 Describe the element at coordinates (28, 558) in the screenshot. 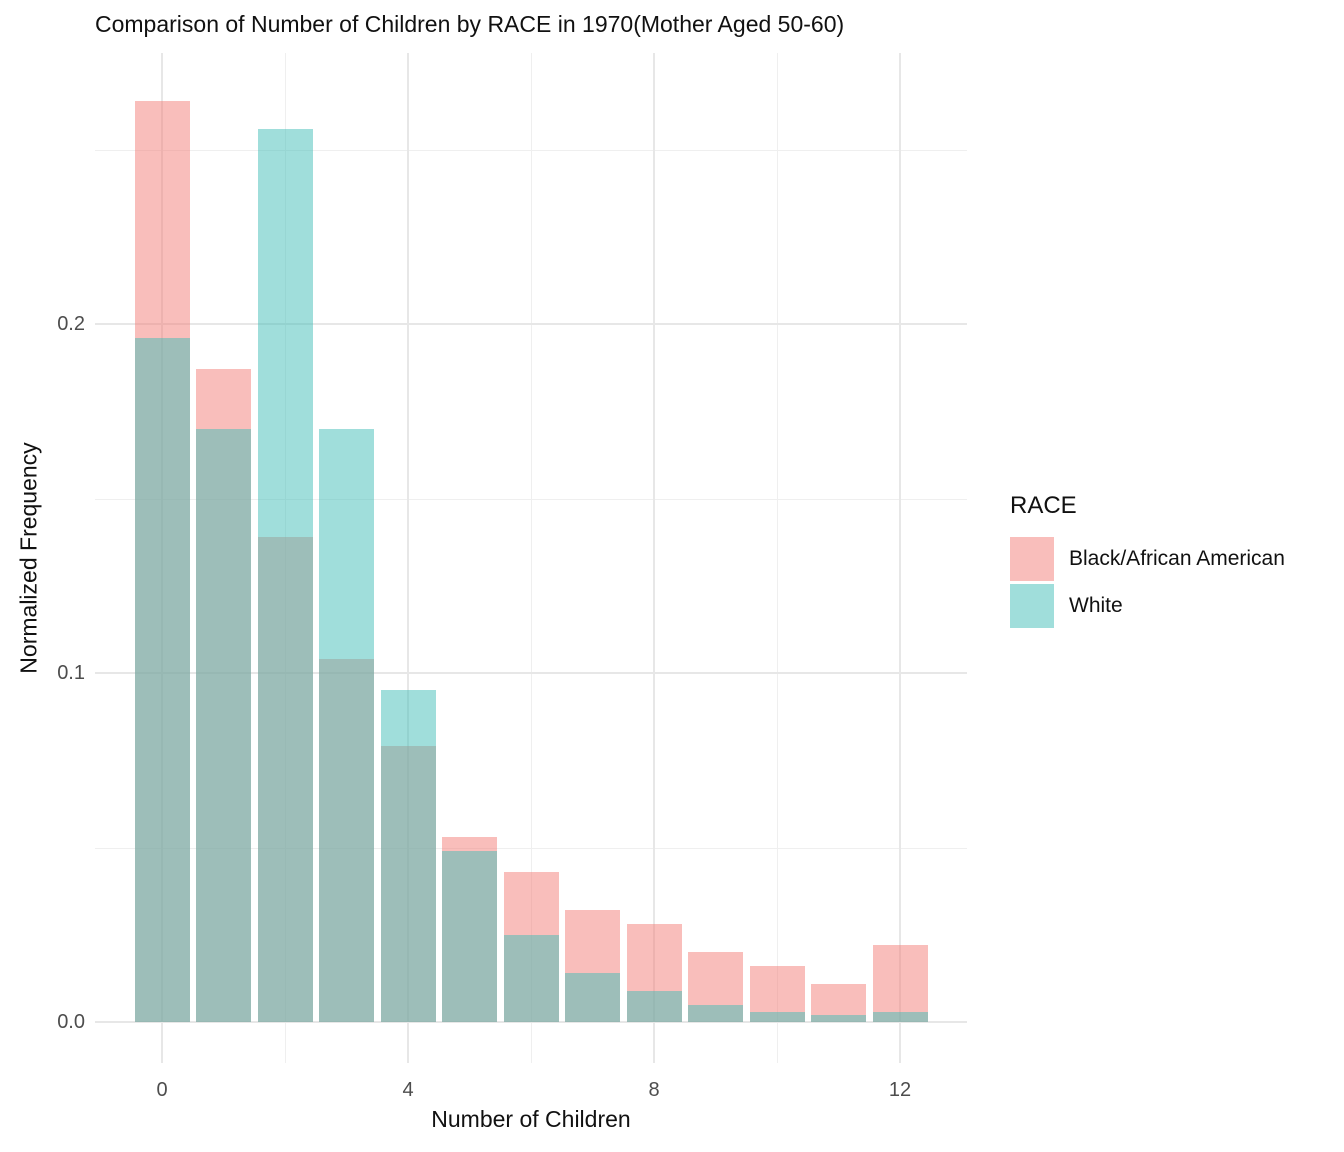

I see `y-axis-title: Normalized Frequency` at that location.